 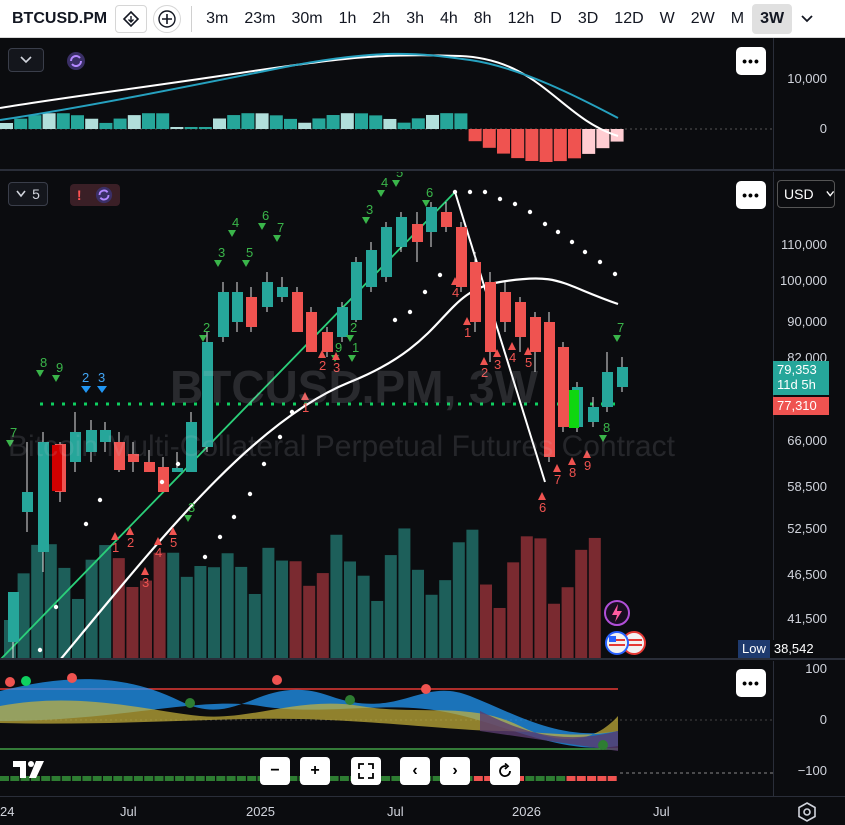 I want to click on chart-settings-button, so click(x=807, y=813).